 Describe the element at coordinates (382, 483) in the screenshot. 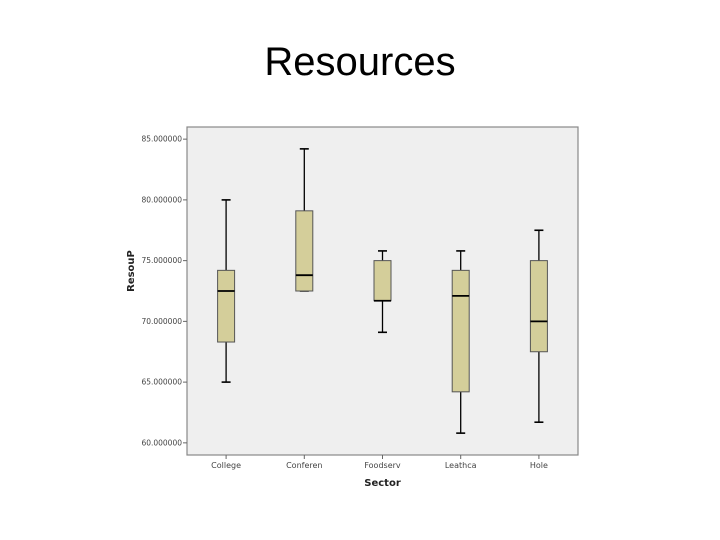

I see `x-axis-title: Sector` at that location.